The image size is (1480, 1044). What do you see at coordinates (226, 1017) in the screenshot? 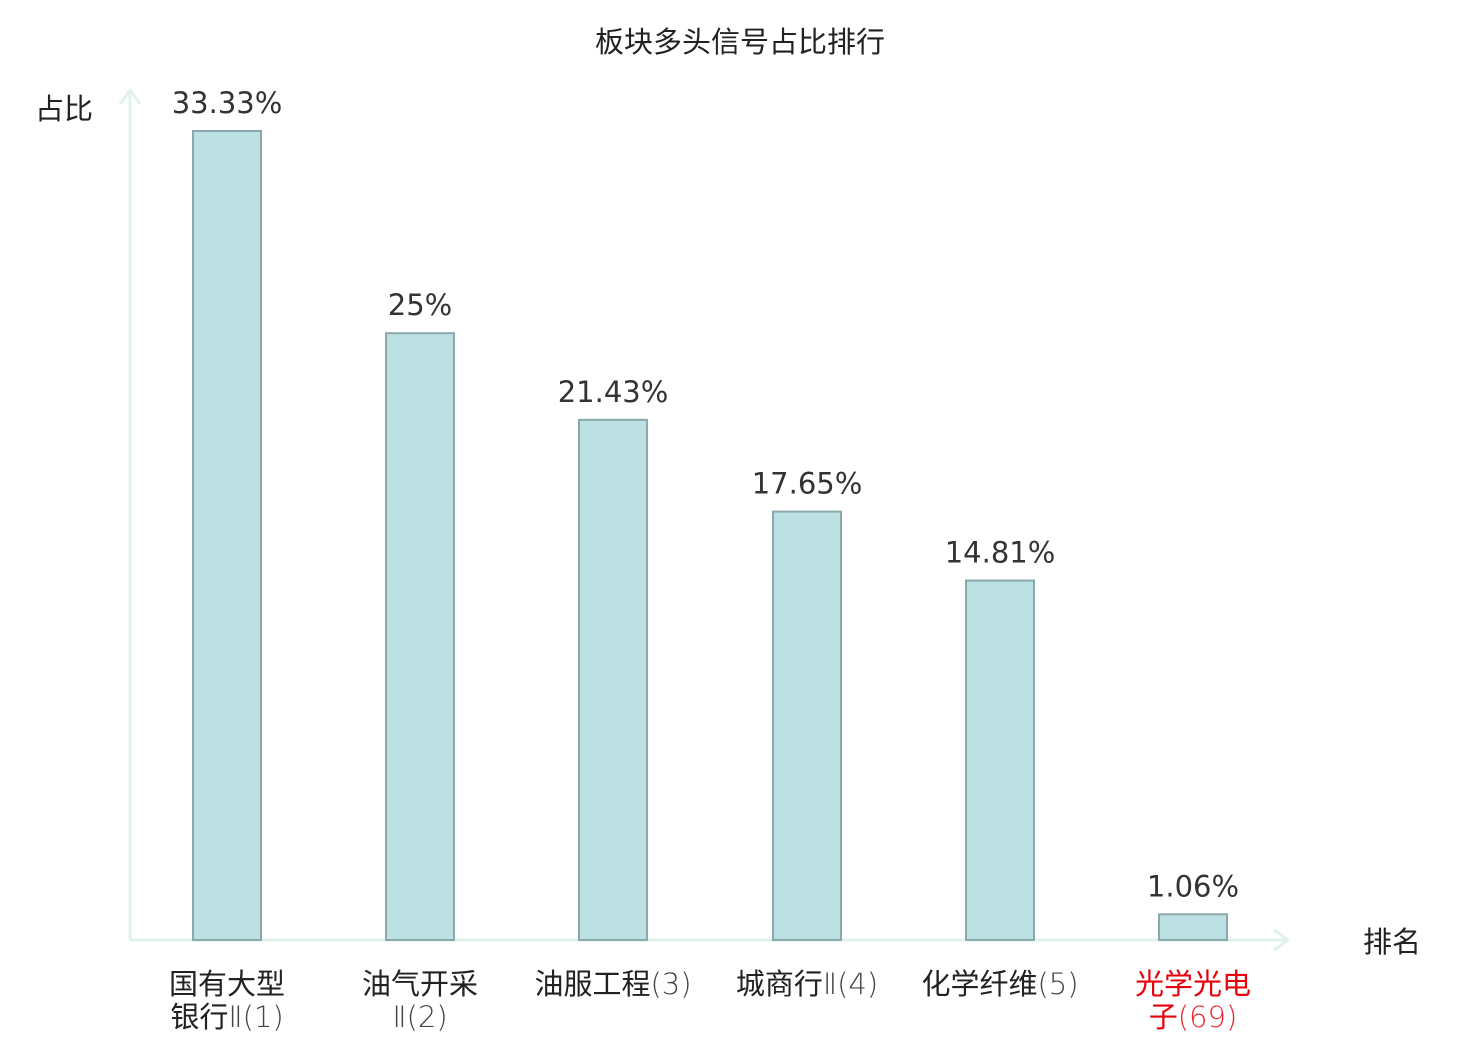
I see `category-label-1-line-2: 银行Ⅱ(1)` at bounding box center [226, 1017].